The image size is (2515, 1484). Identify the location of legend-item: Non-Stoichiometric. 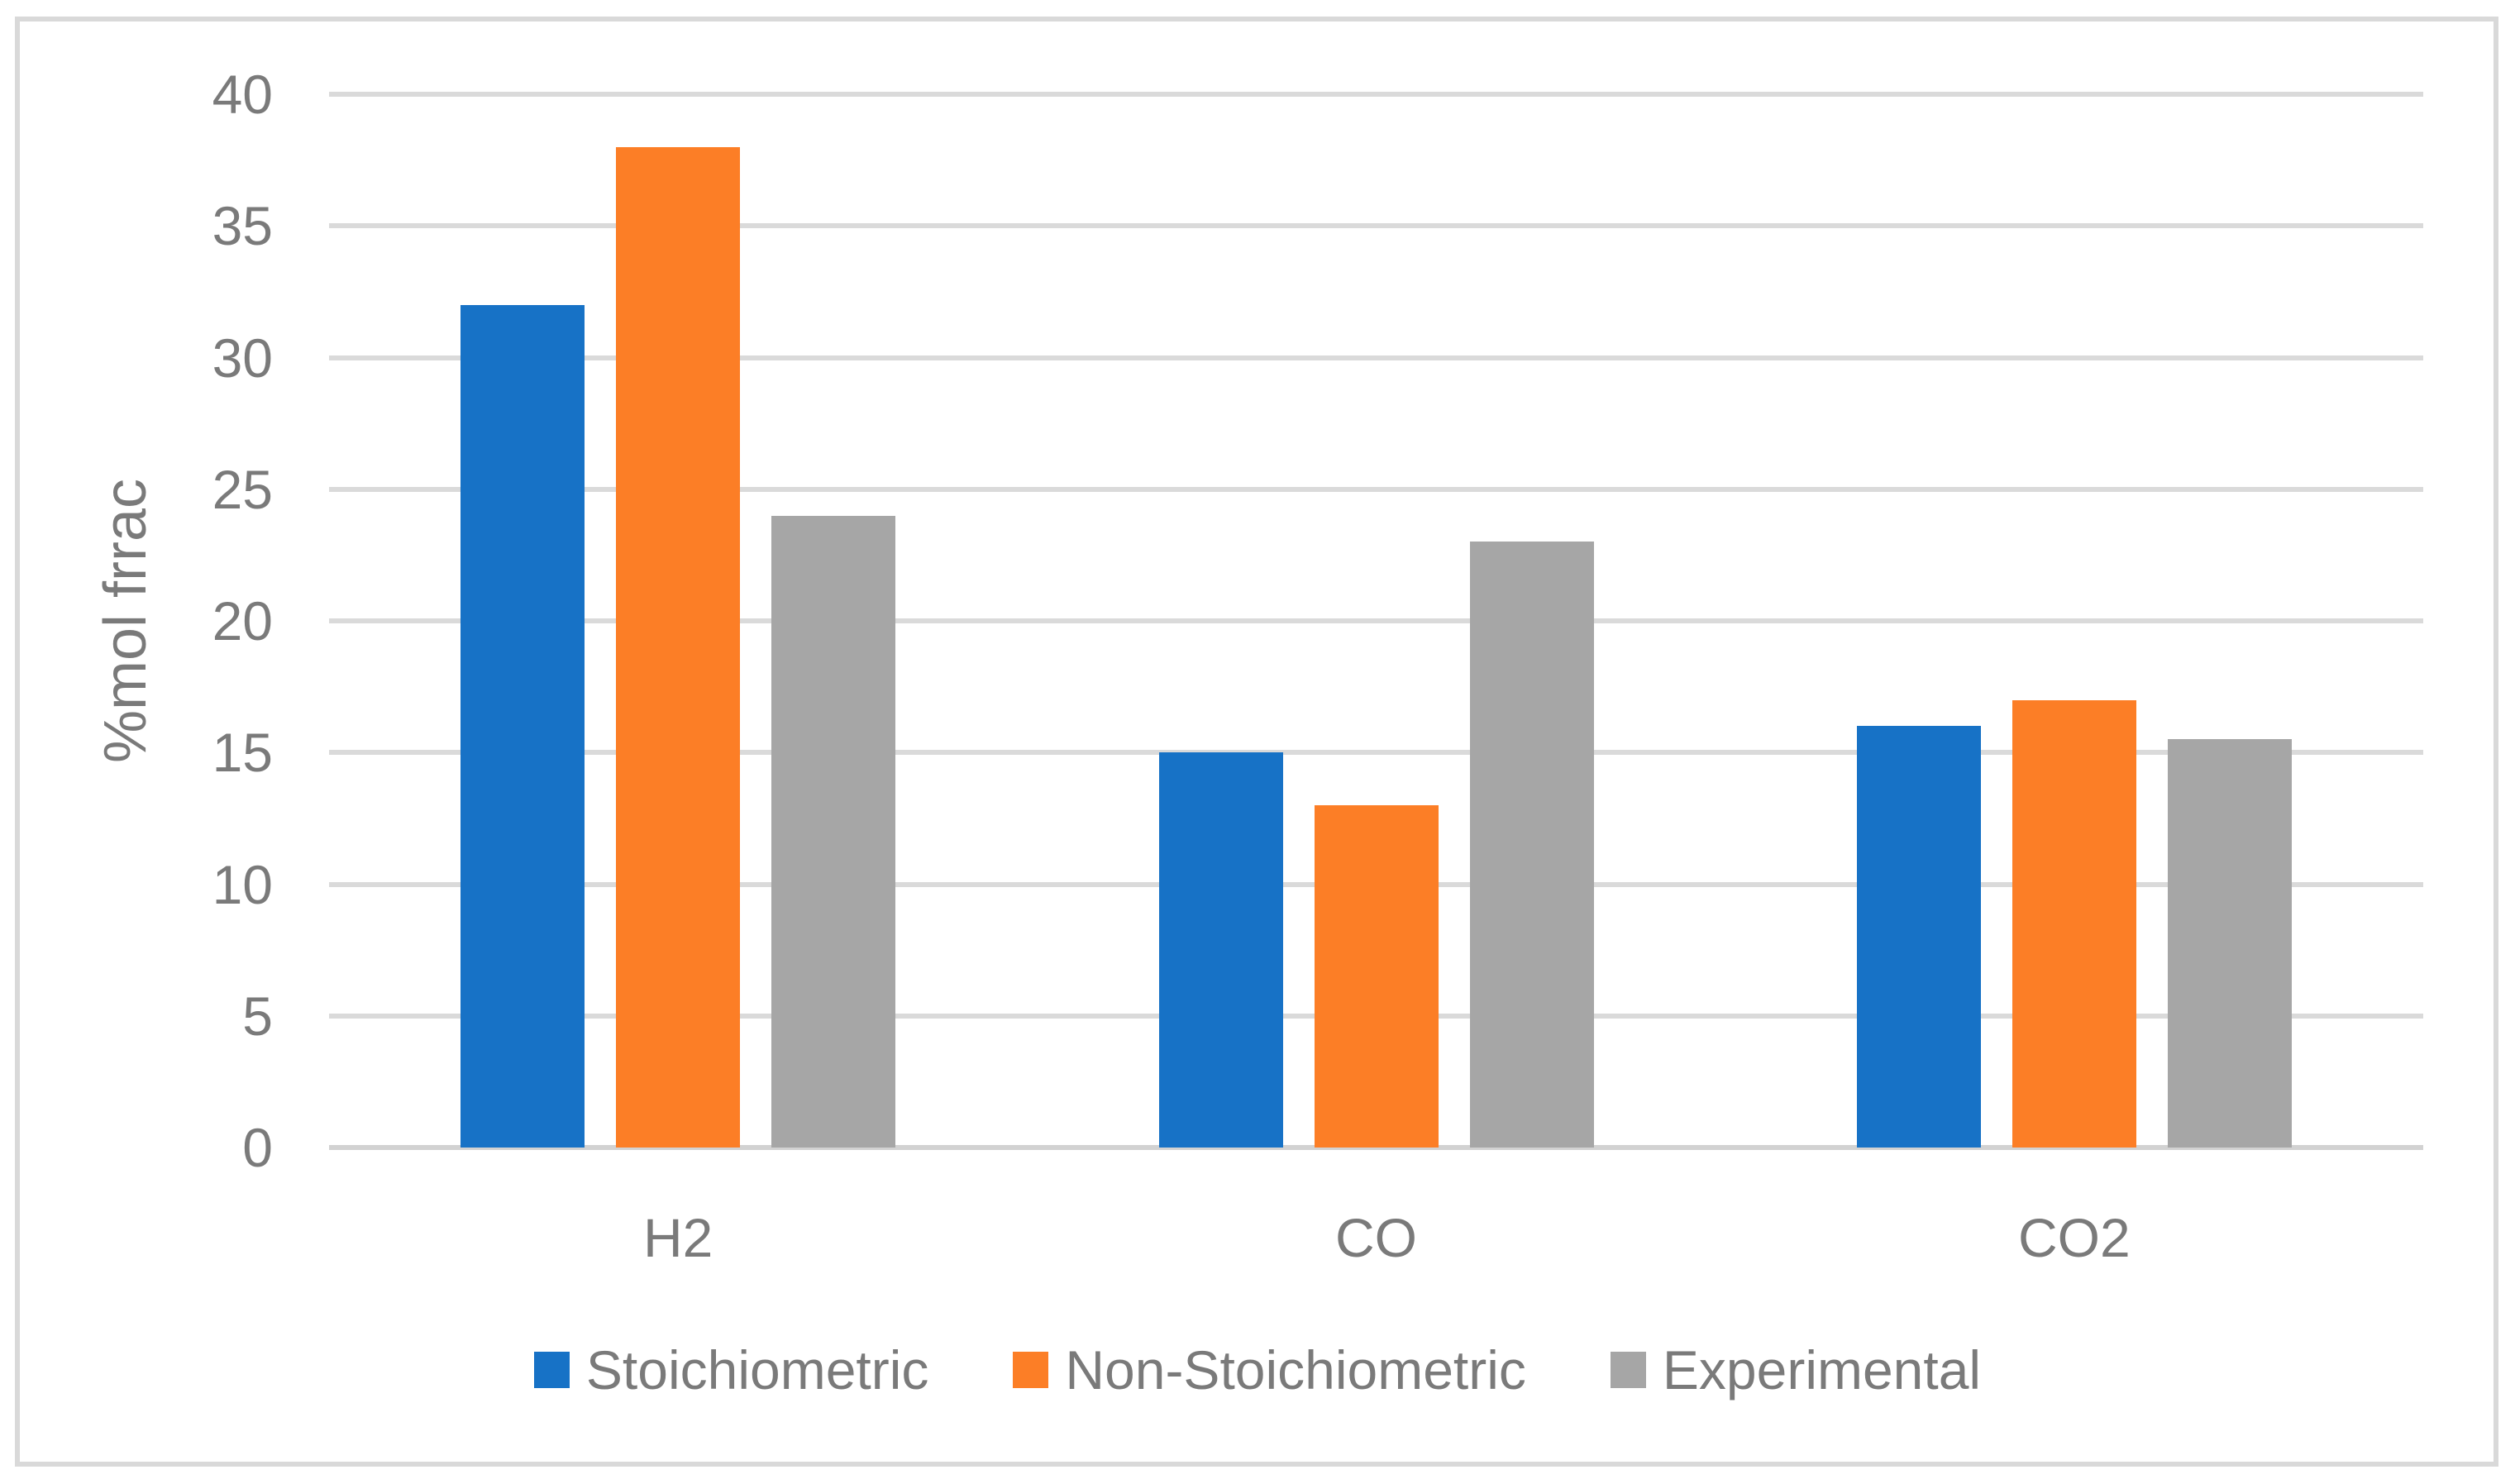
(1269, 1370).